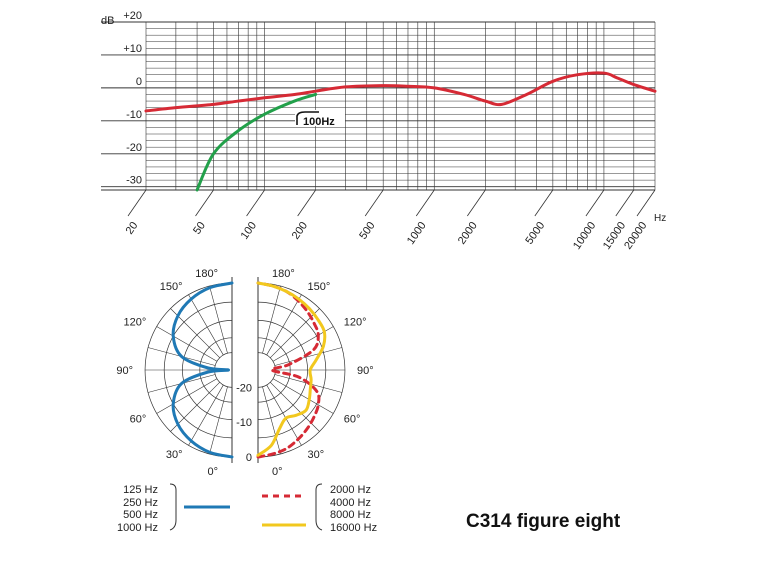 The image size is (762, 562). I want to click on polar-curves, so click(249, 370).